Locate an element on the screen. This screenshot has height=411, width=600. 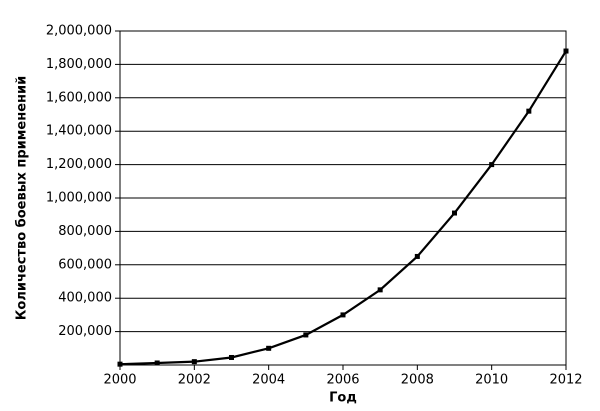
y-tick-label: 1,800,000 is located at coordinates (79, 64).